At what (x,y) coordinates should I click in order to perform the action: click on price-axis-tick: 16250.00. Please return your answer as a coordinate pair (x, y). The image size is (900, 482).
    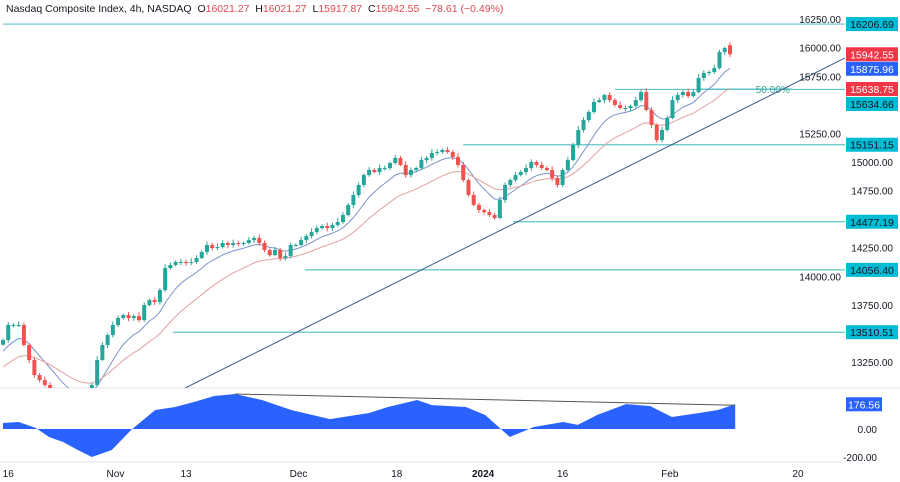
    Looking at the image, I should click on (820, 20).